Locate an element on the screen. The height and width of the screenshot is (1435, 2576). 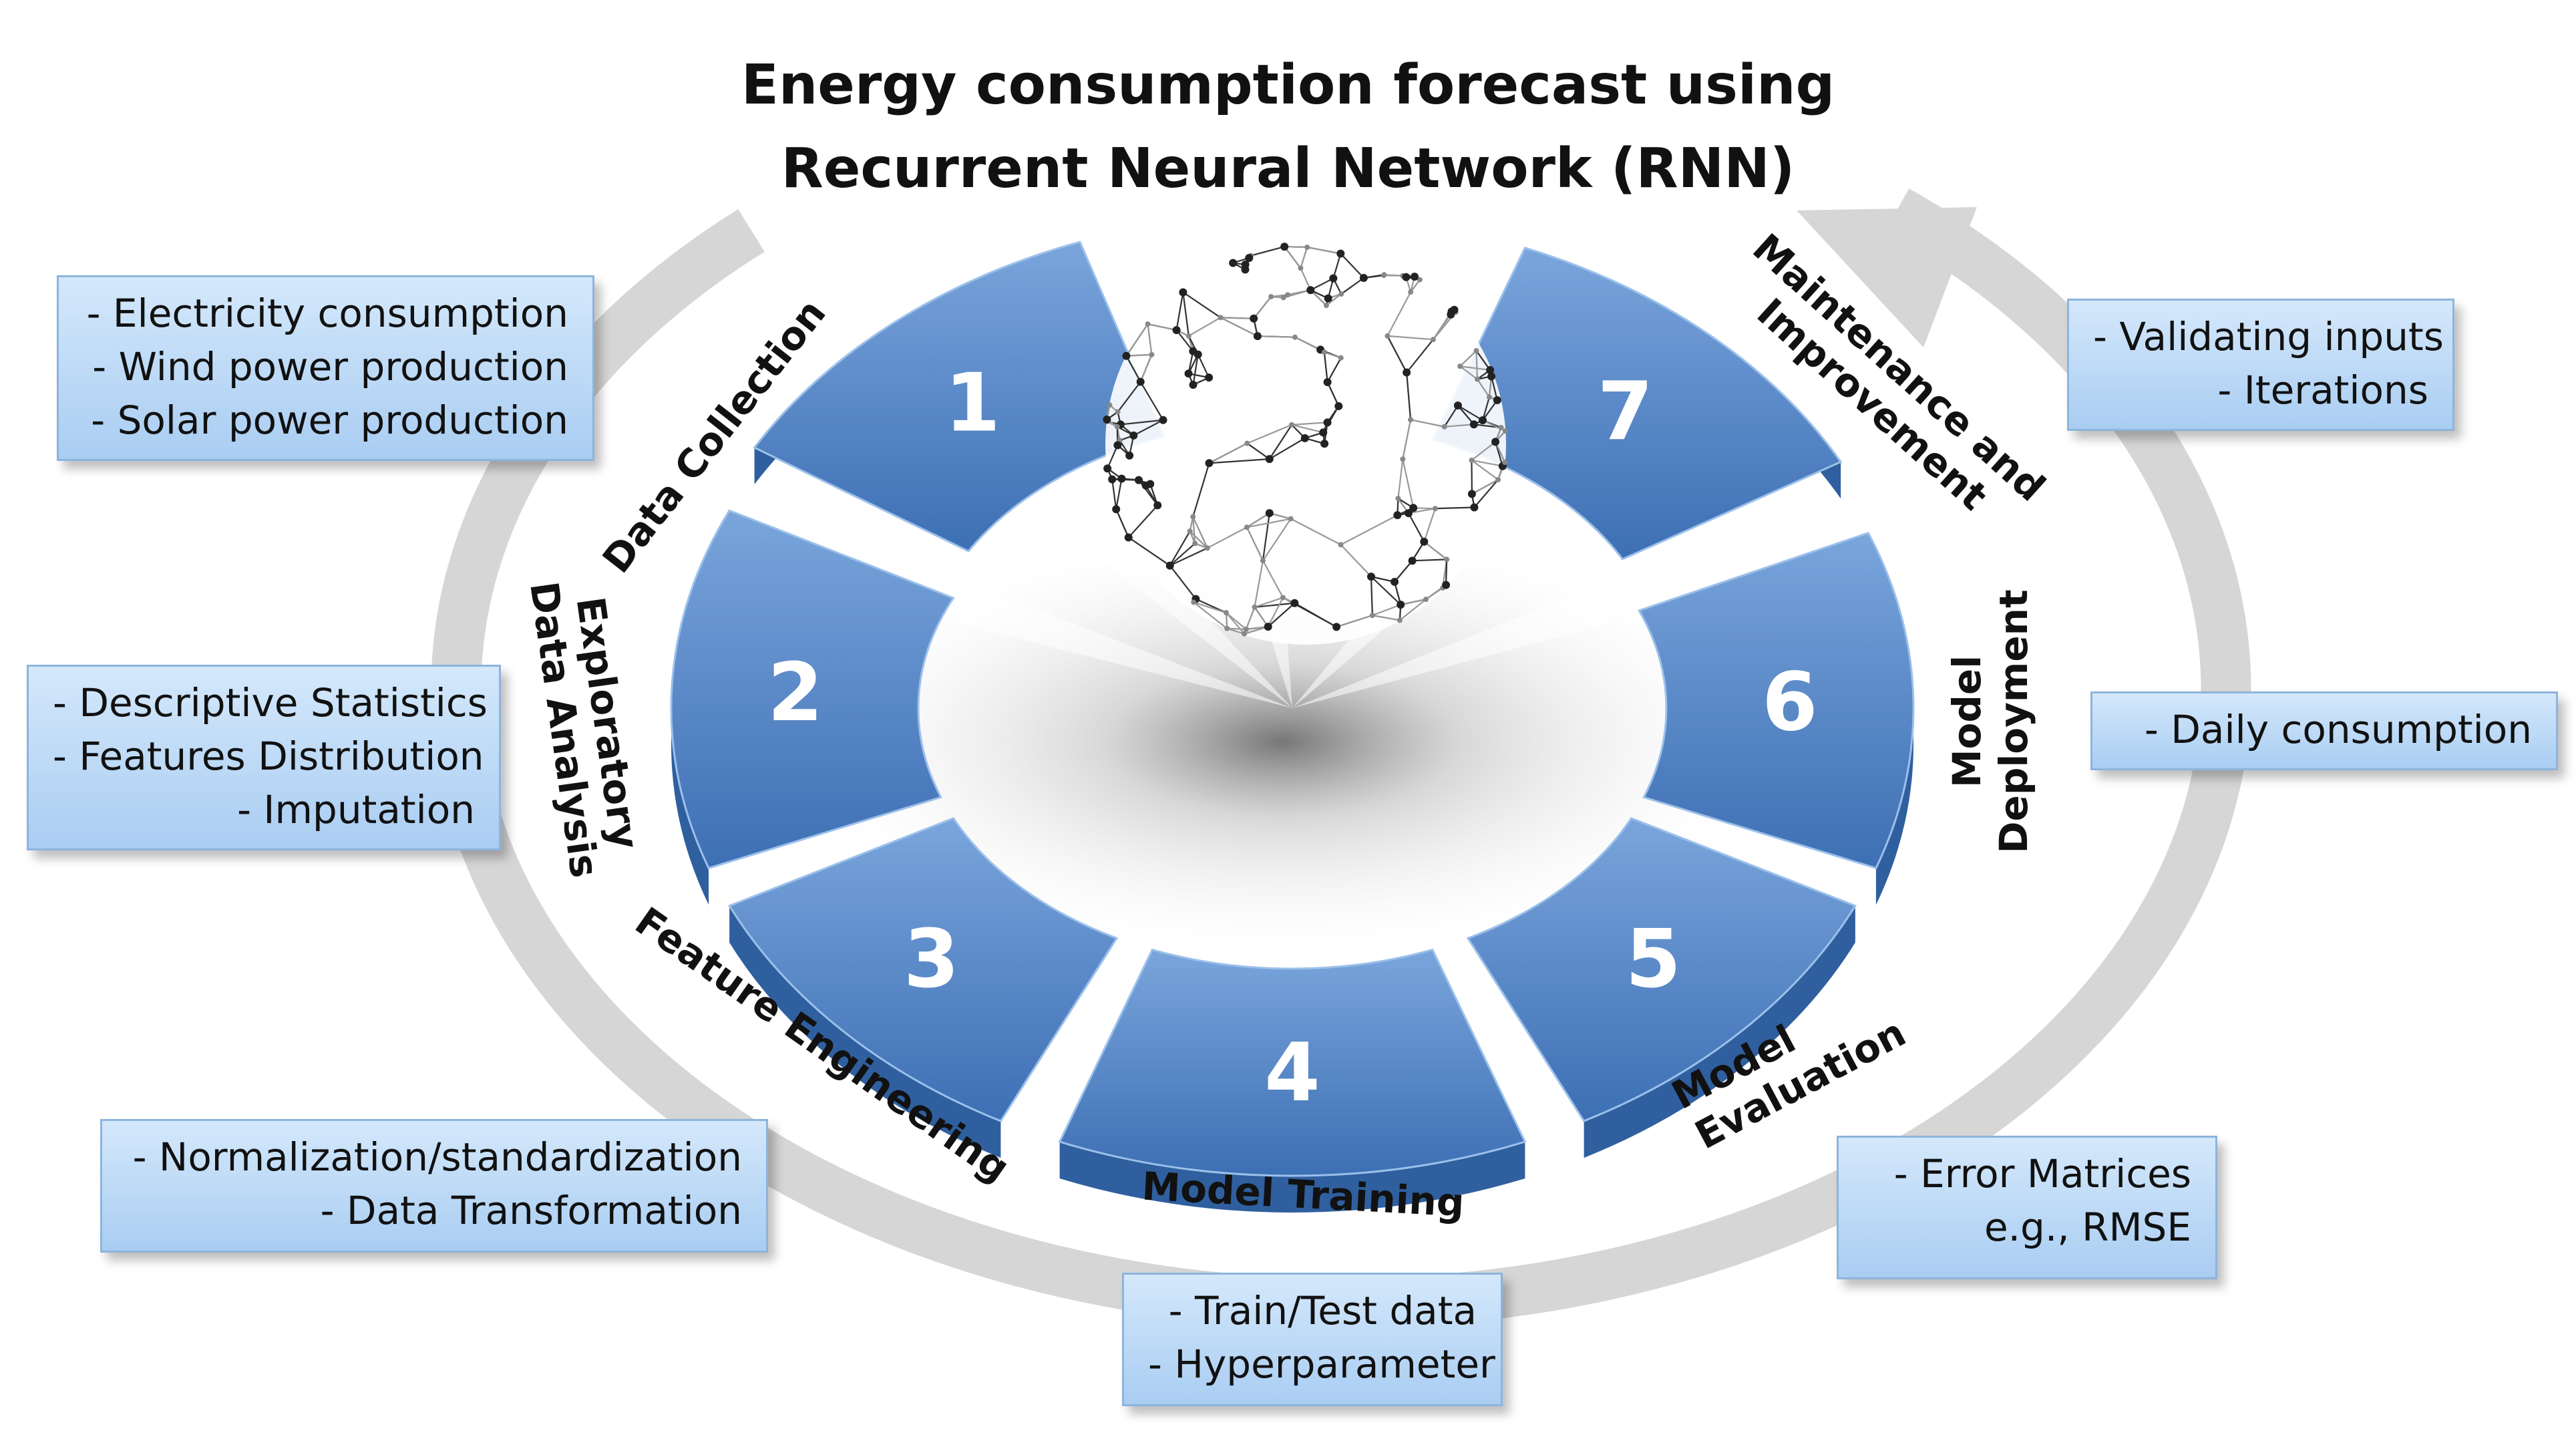
note-line: - Error Matrices is located at coordinates (2042, 1174).